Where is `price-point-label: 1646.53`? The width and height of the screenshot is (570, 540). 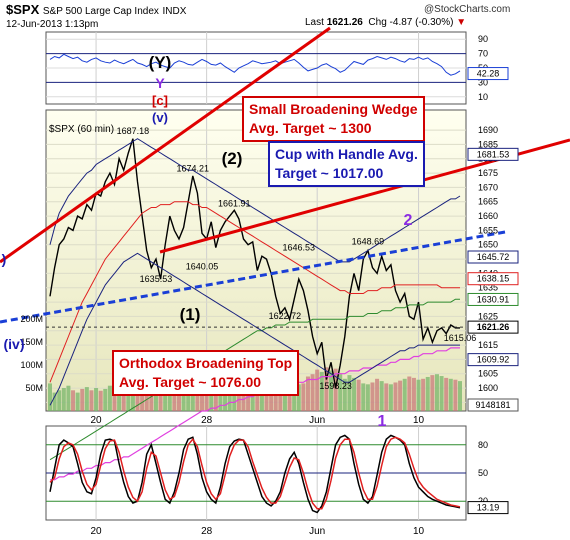 price-point-label: 1646.53 is located at coordinates (298, 248).